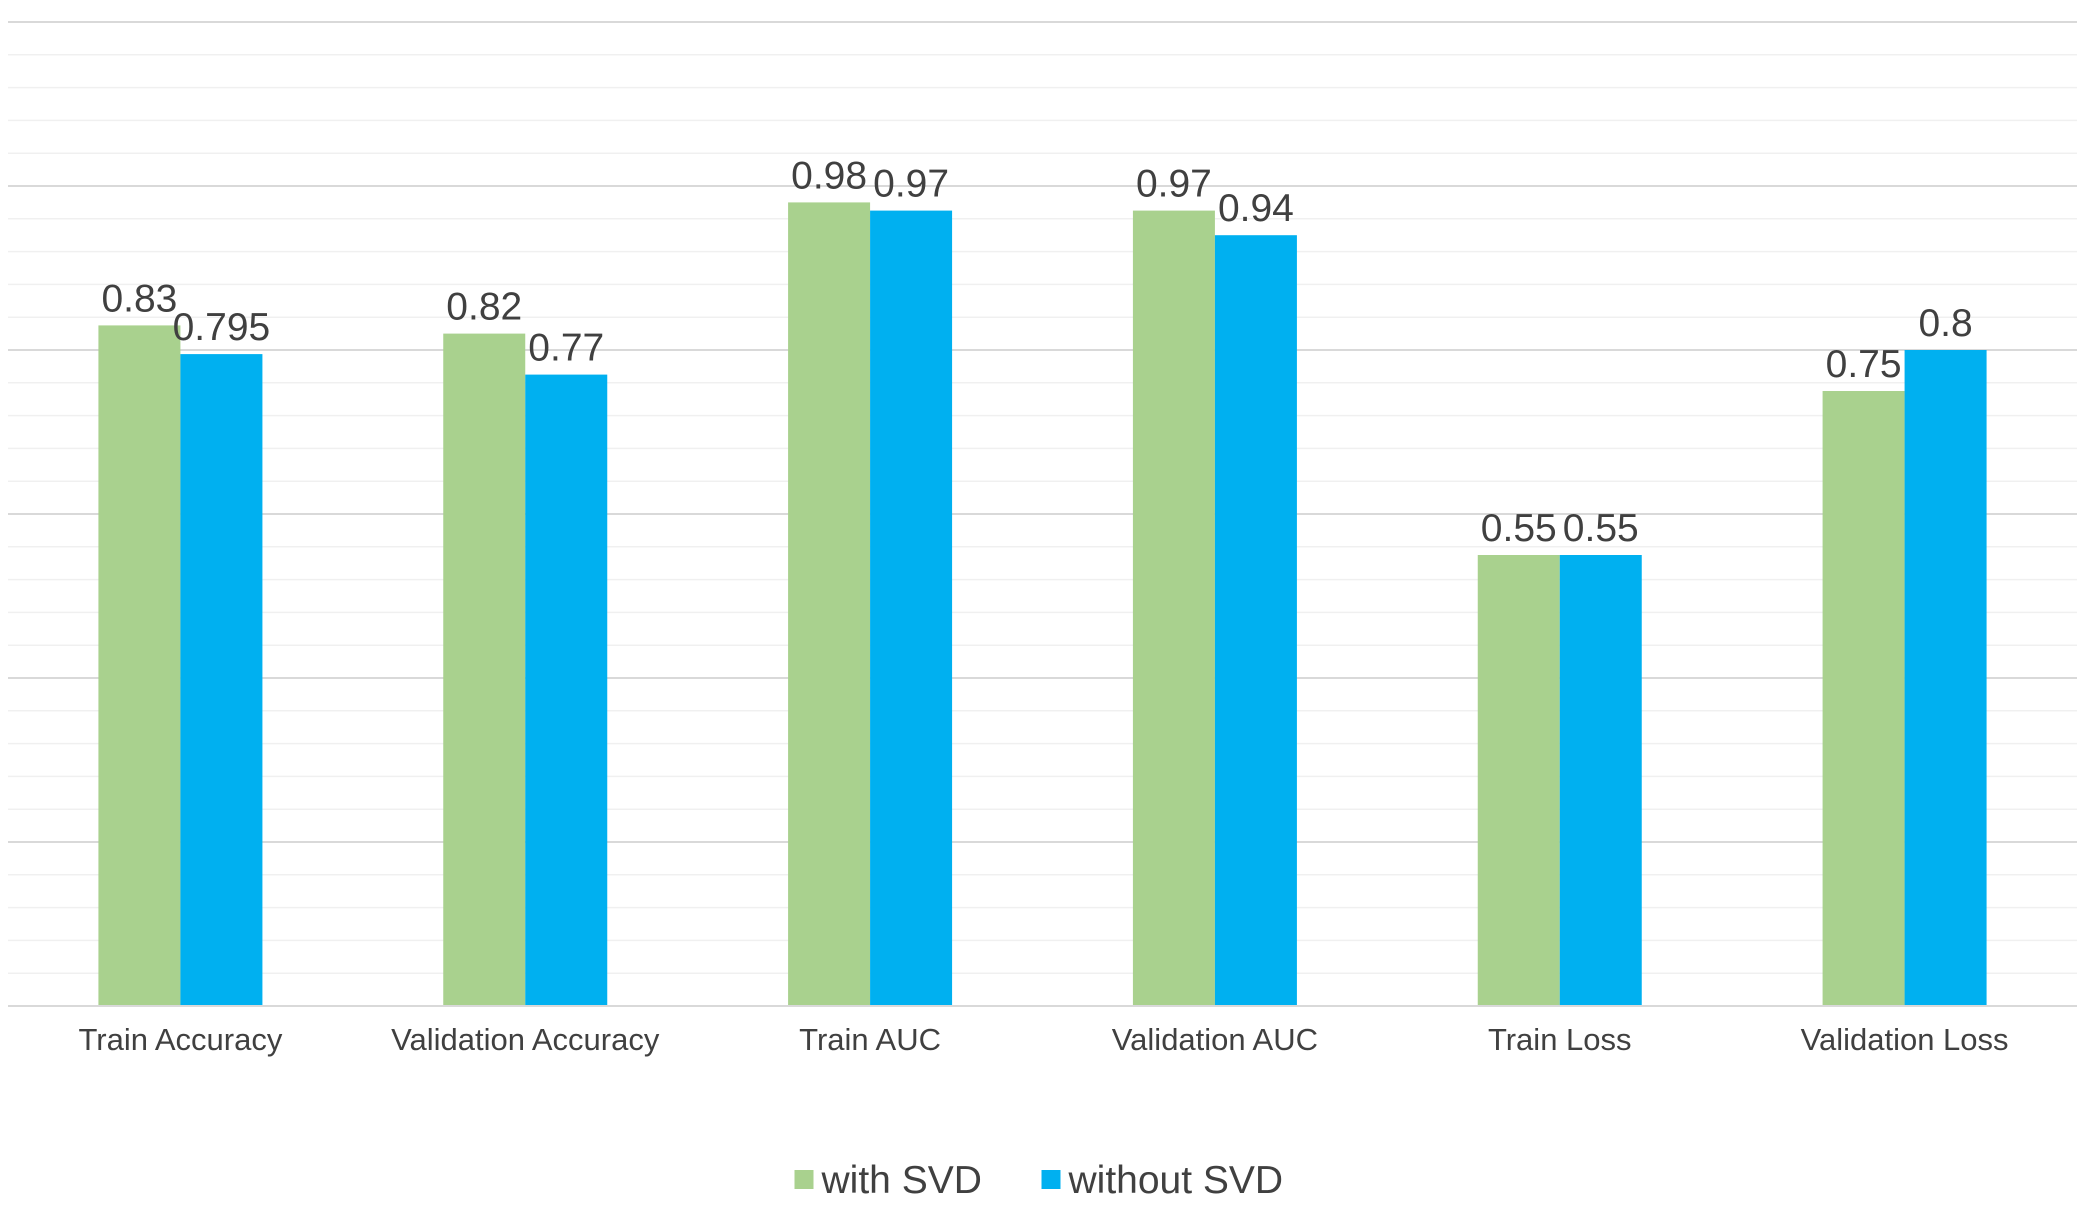 This screenshot has width=2083, height=1224. What do you see at coordinates (901, 1180) in the screenshot?
I see `legend-label: with SVD` at bounding box center [901, 1180].